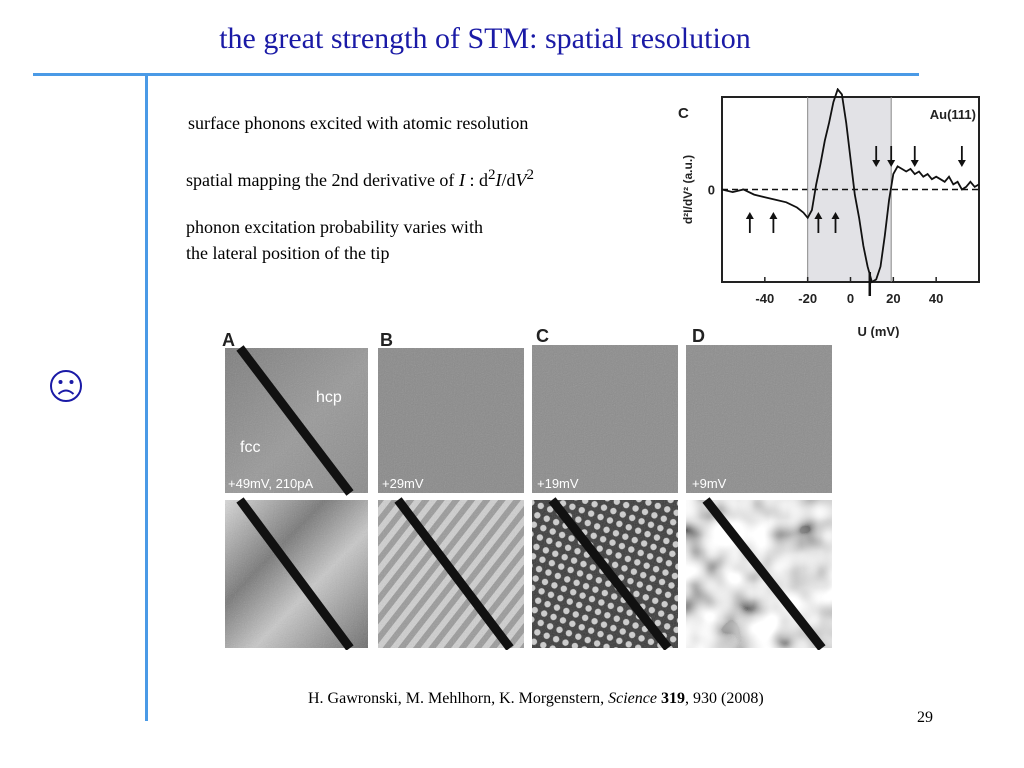 Image resolution: width=1024 pixels, height=768 pixels. What do you see at coordinates (709, 483) in the screenshot?
I see `panel-d-caption: +9mV` at bounding box center [709, 483].